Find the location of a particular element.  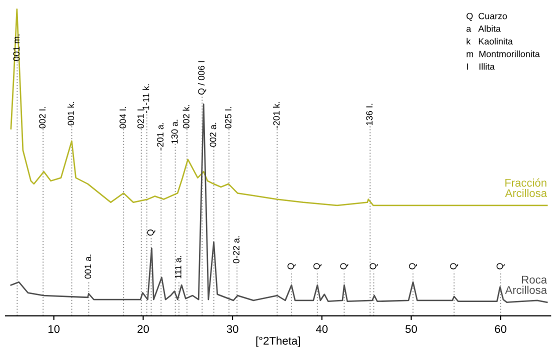

annotation: 130 a. is located at coordinates (174, 132).